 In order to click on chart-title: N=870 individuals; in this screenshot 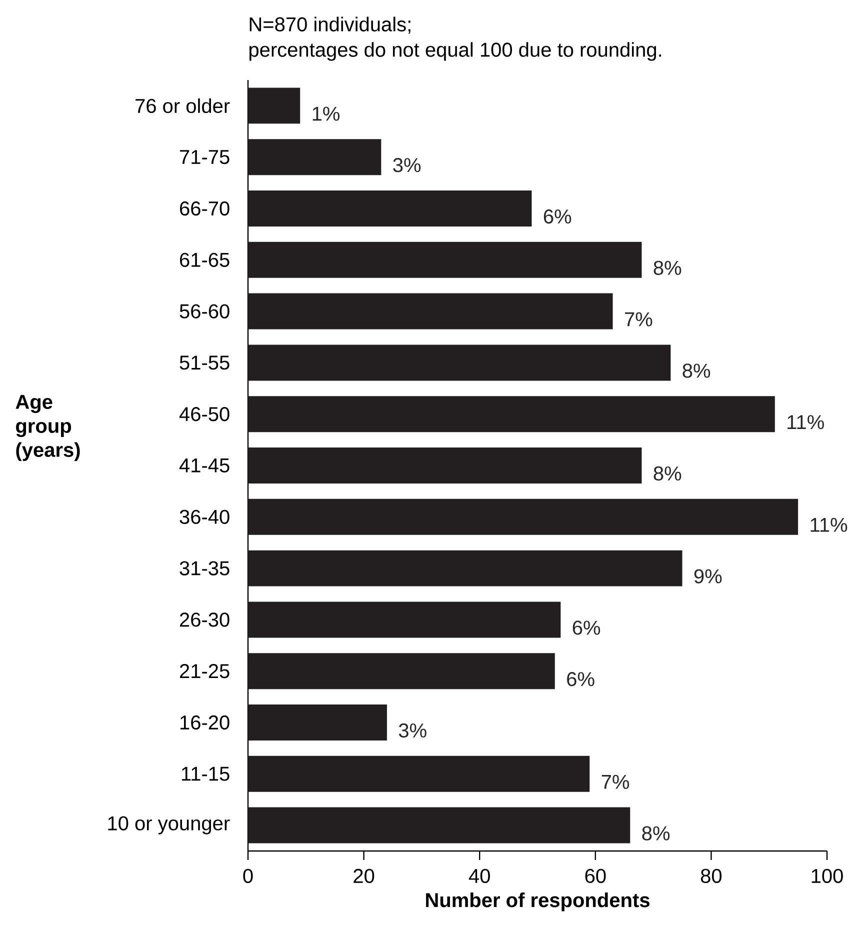, I will do `click(330, 25)`.